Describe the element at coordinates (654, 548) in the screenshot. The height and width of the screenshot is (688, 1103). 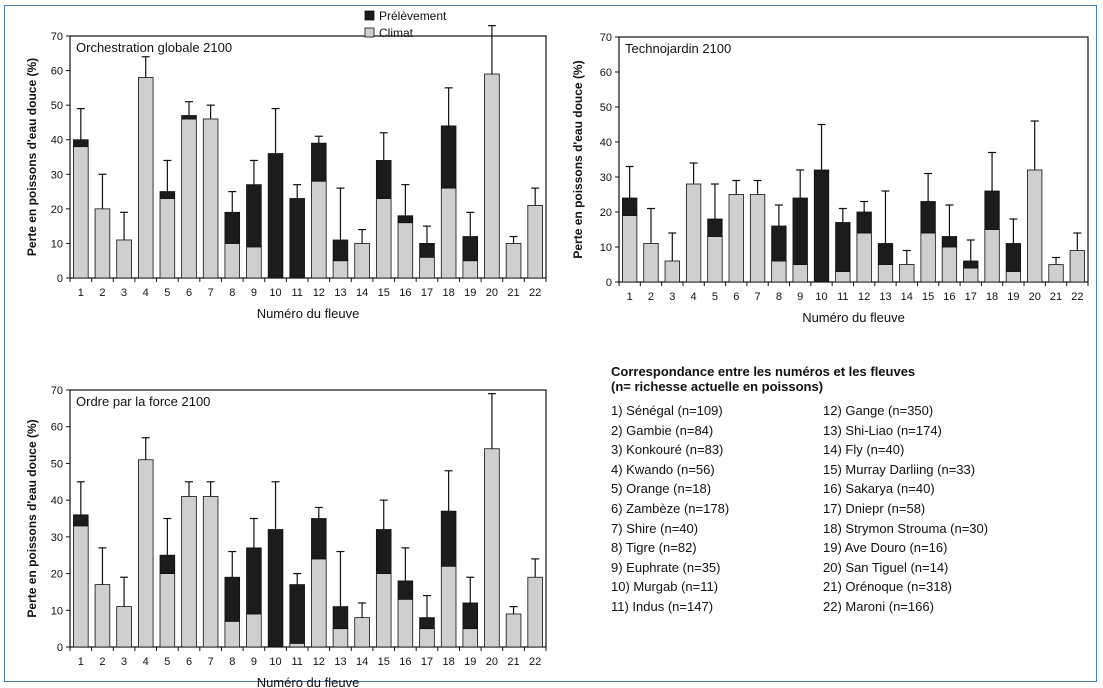
I see `river-entry: 8) Tigre (n=82)` at that location.